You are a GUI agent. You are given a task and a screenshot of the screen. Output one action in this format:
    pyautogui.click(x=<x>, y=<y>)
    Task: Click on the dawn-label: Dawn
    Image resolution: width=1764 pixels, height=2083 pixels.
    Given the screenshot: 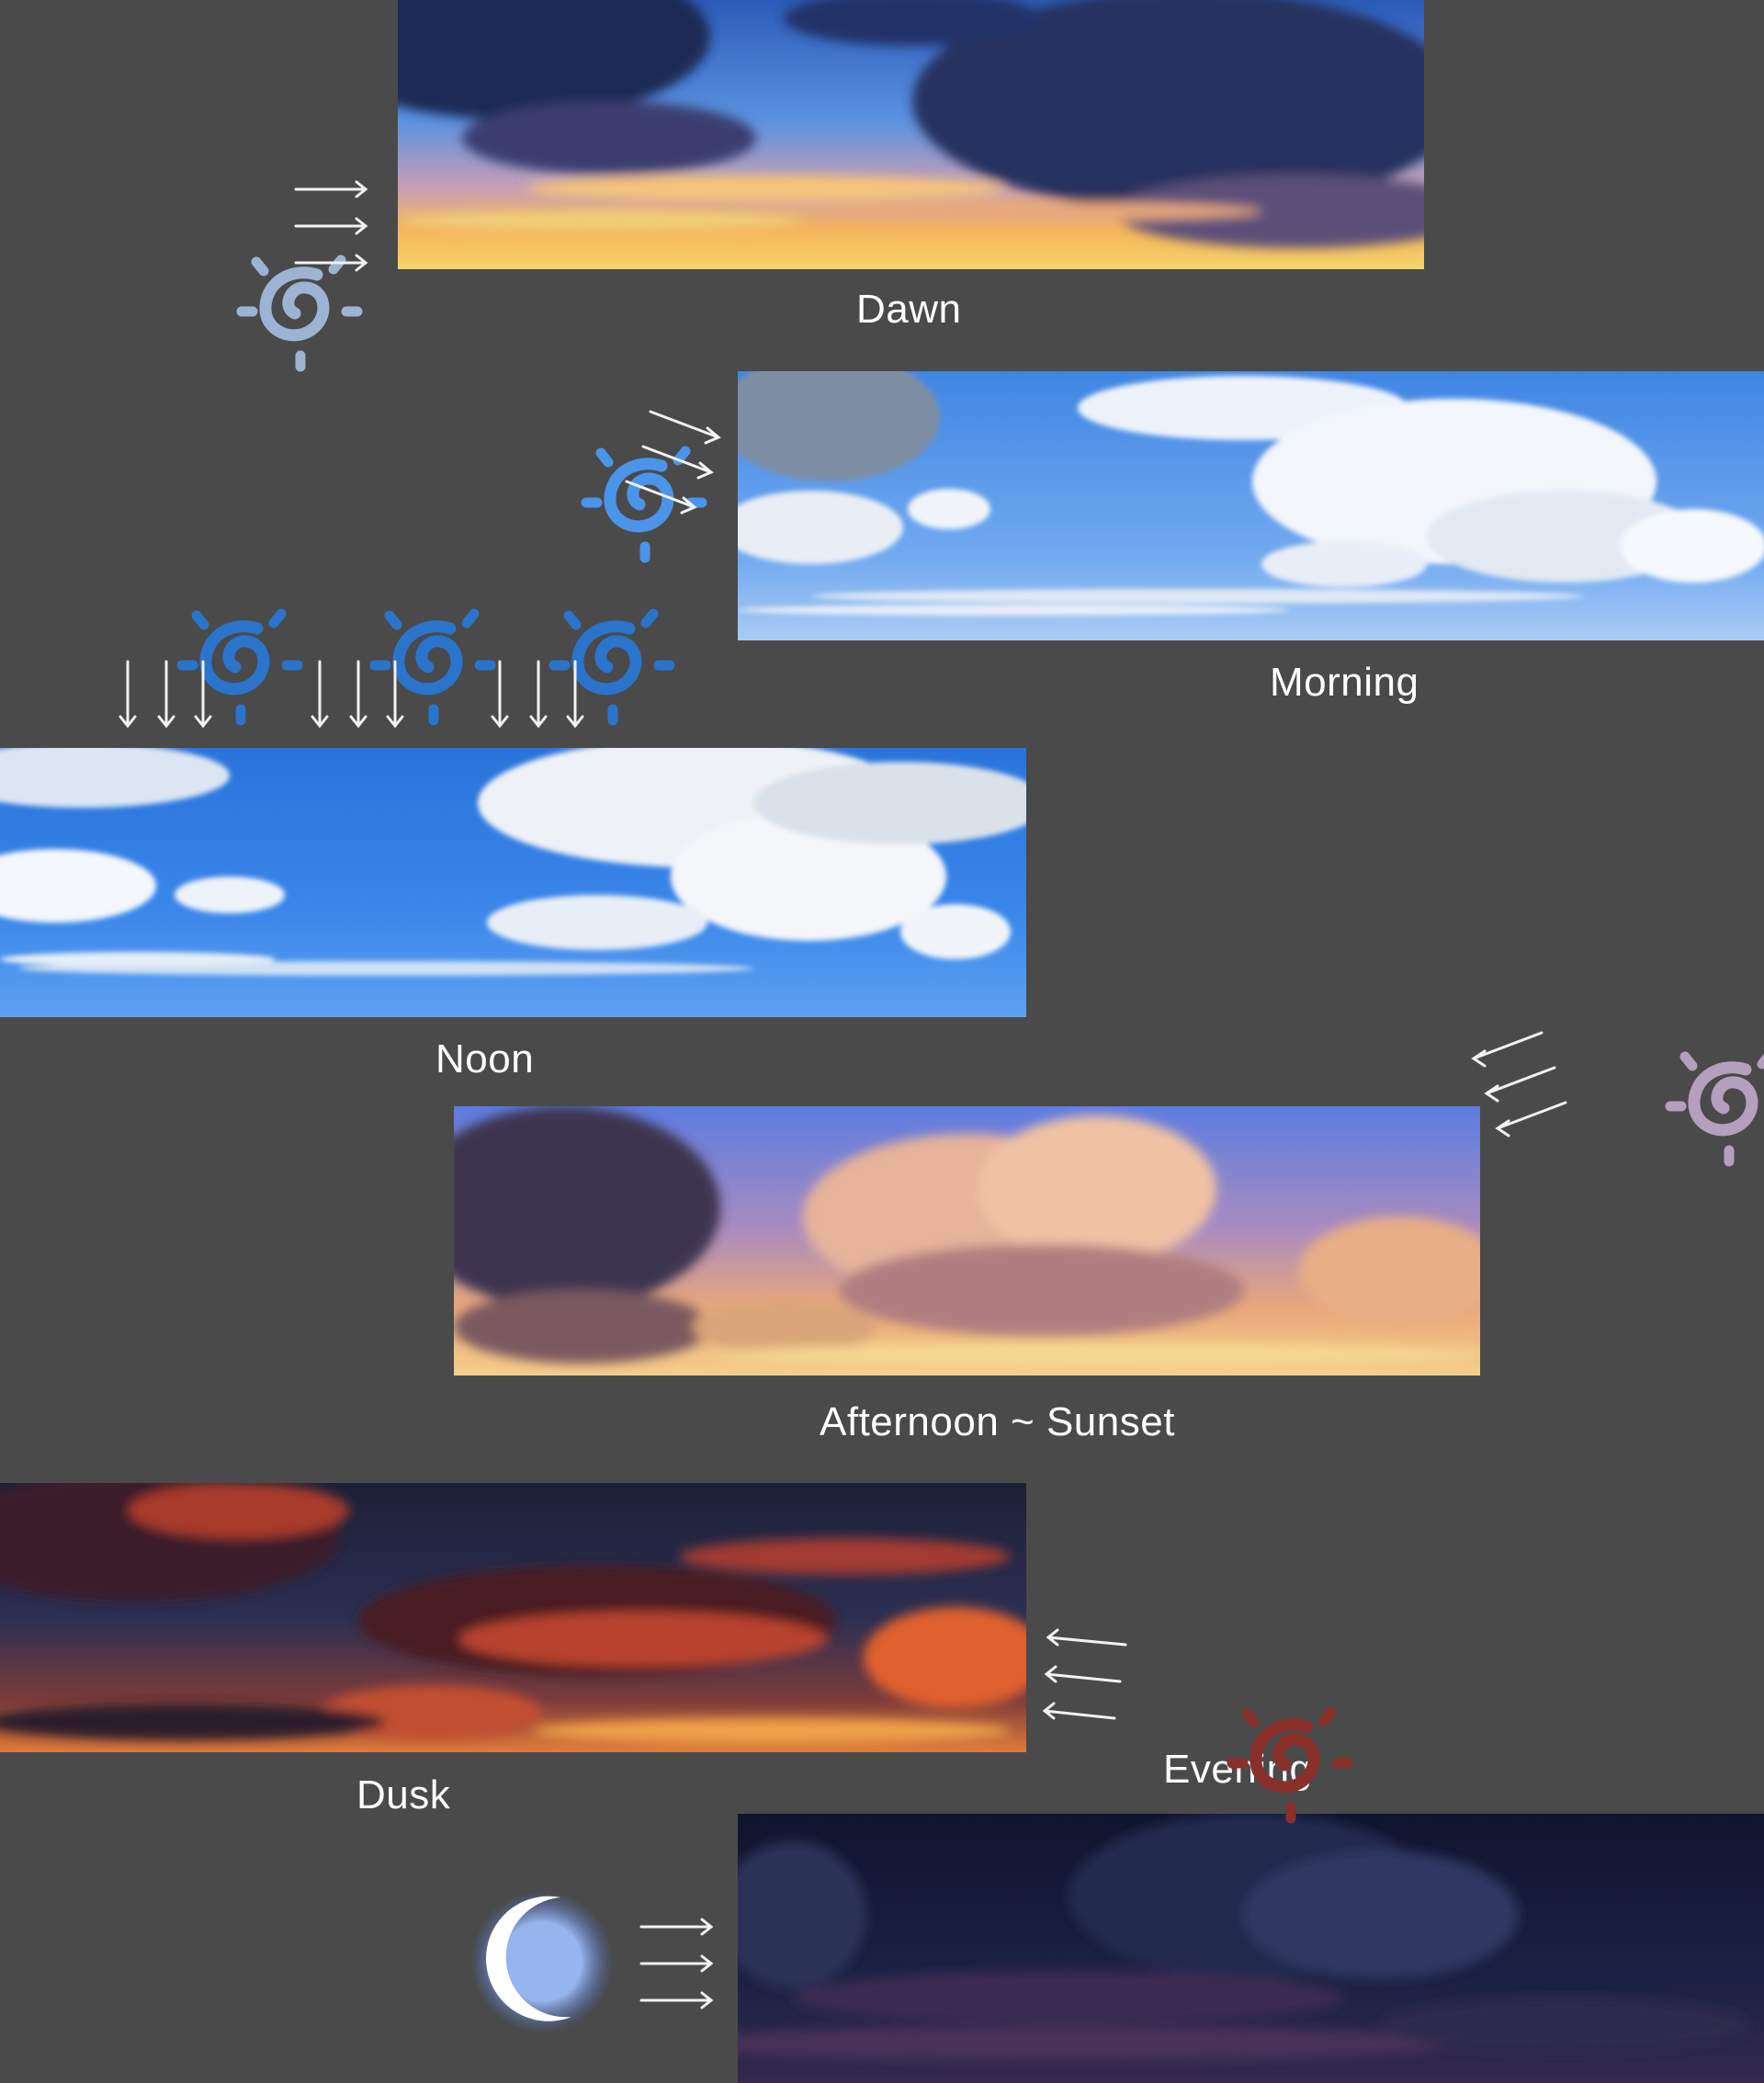 What is the action you would take?
    pyautogui.click(x=909, y=309)
    